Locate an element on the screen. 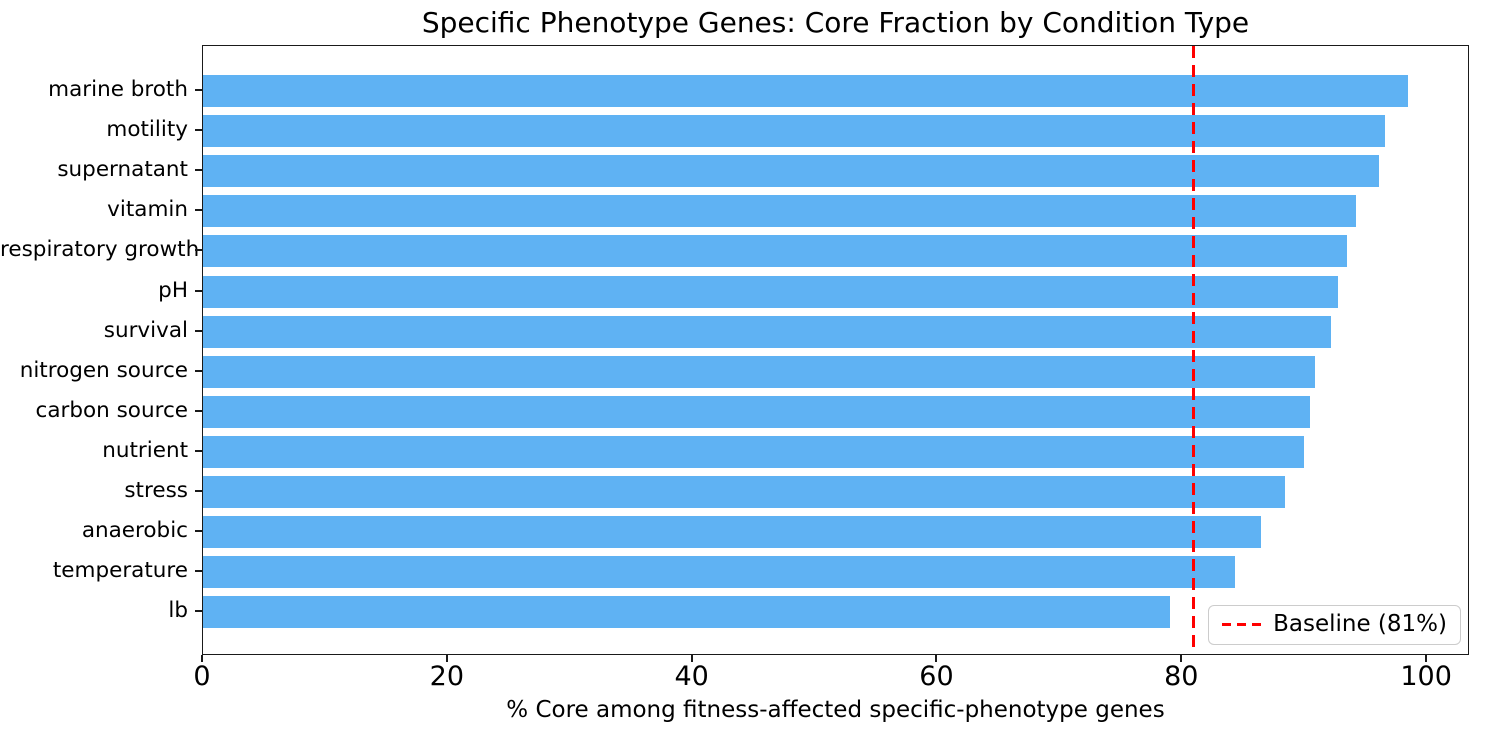  y-tick-label: survival is located at coordinates (145, 330).